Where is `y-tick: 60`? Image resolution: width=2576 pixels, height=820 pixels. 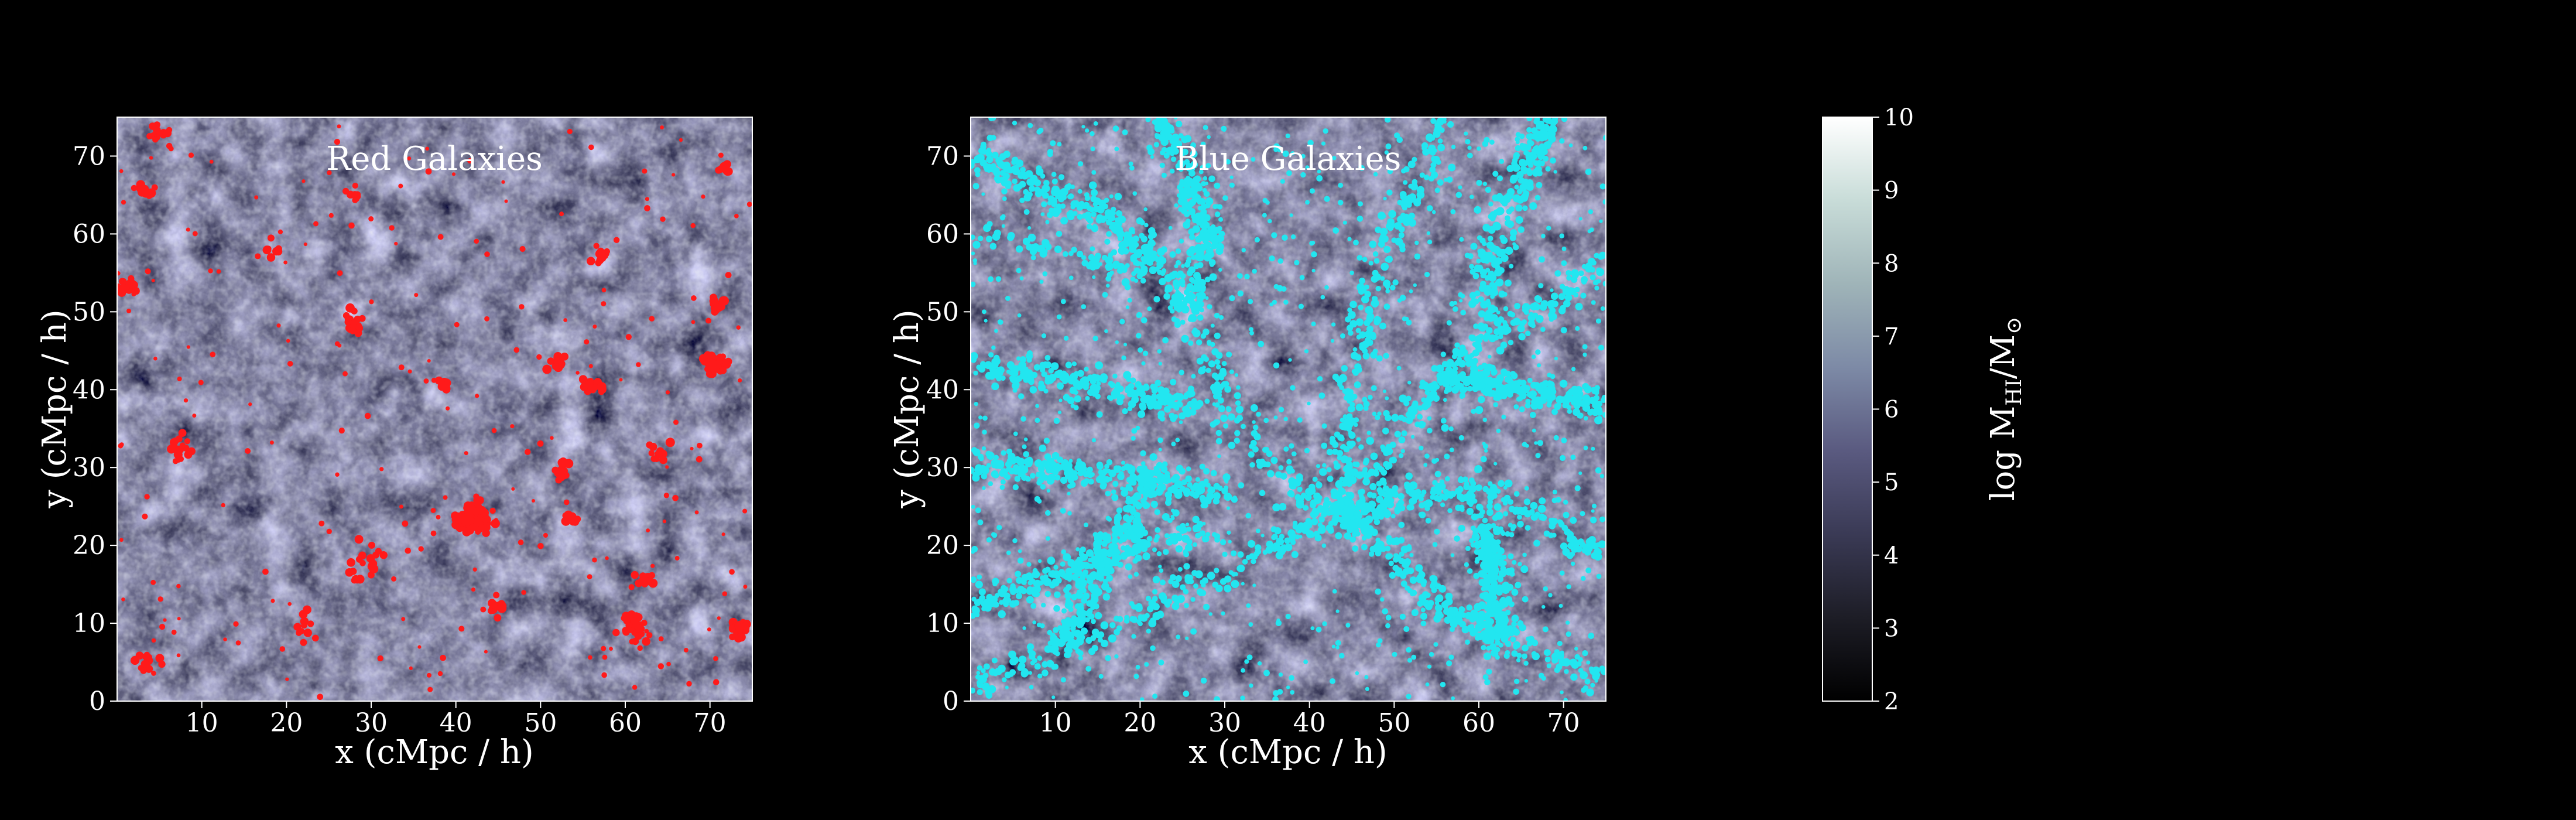 y-tick: 60 is located at coordinates (95, 234).